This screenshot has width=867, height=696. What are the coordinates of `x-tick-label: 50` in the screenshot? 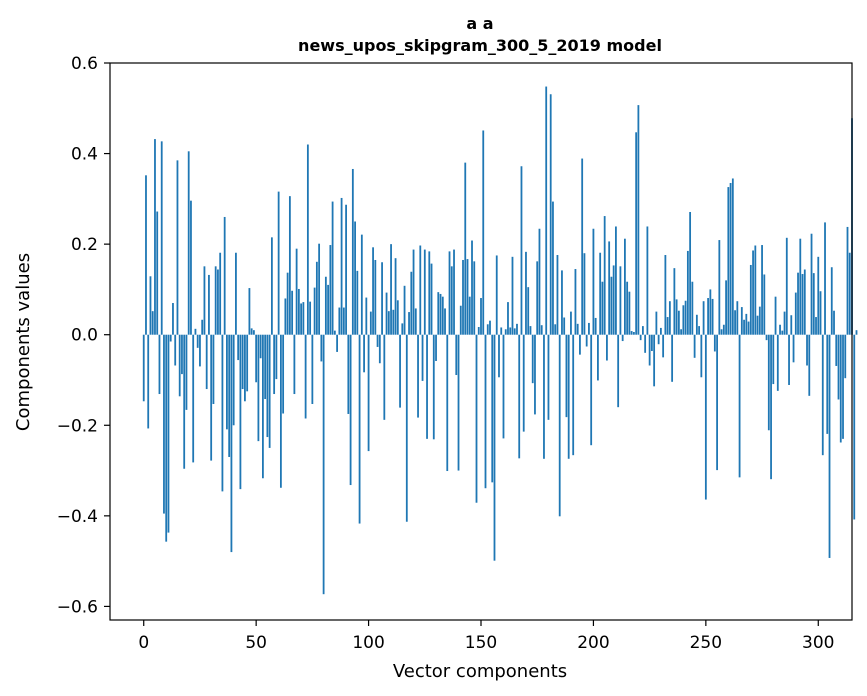 It's located at (256, 643).